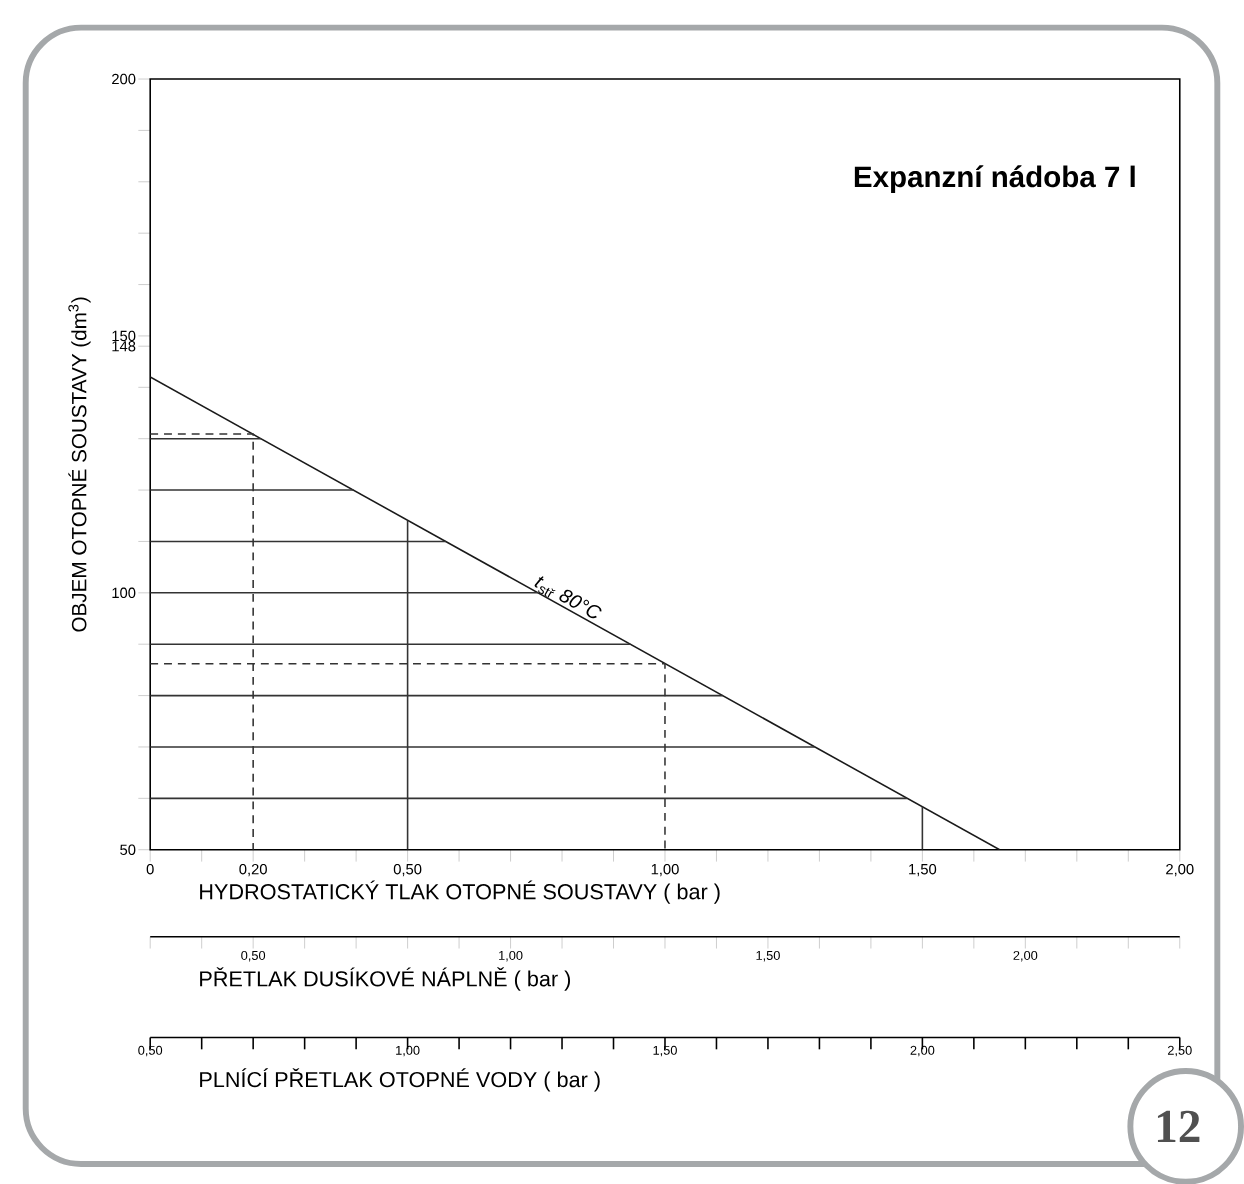 Image resolution: width=1244 pixels, height=1184 pixels. What do you see at coordinates (1178, 1126) in the screenshot?
I see `text: 12` at bounding box center [1178, 1126].